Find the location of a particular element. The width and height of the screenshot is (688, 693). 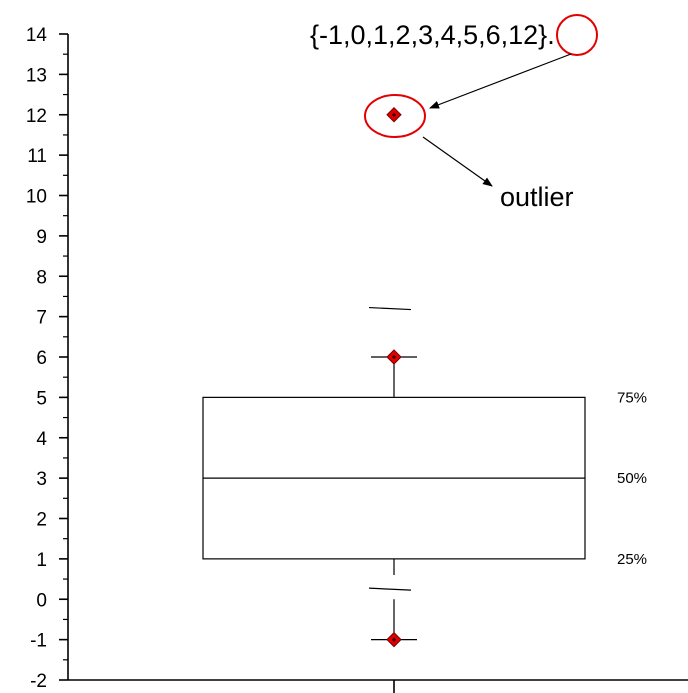

y-tick-label: 11 is located at coordinates (37, 156).